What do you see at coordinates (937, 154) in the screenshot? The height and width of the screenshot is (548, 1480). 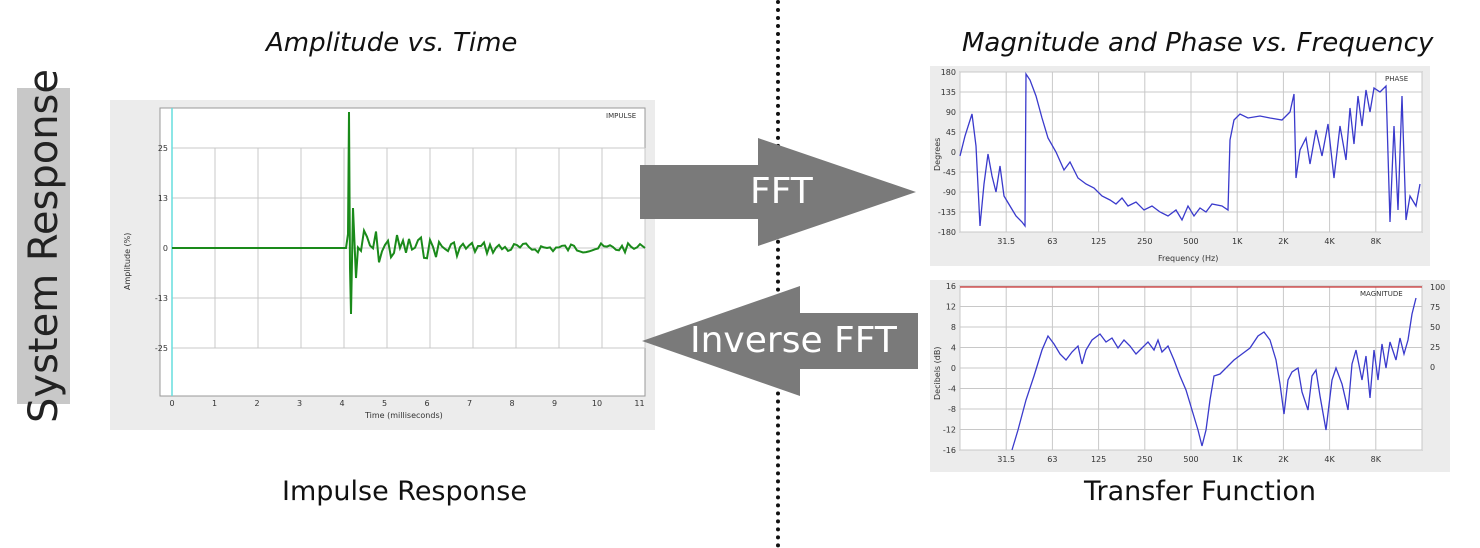 I see `phase-y-label: Degrees` at bounding box center [937, 154].